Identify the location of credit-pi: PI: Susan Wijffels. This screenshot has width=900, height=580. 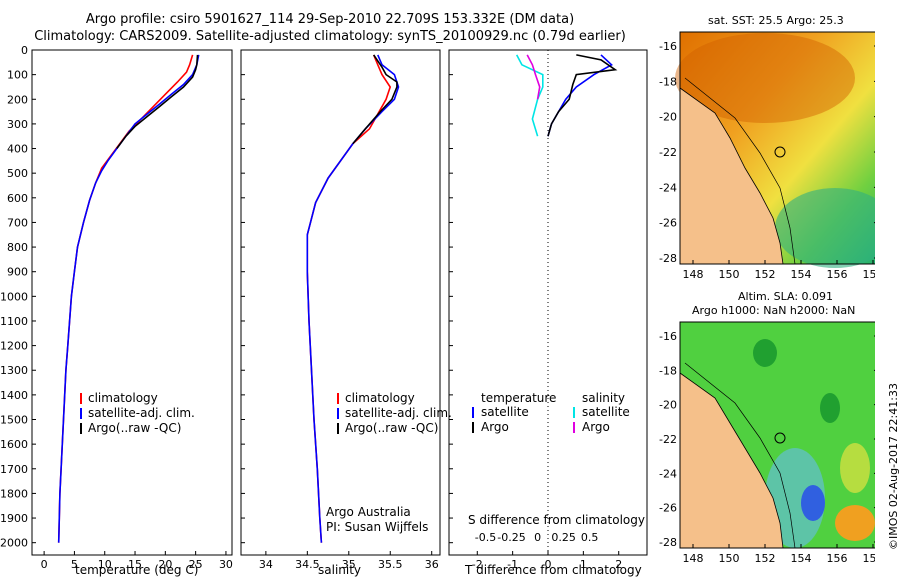
(377, 527).